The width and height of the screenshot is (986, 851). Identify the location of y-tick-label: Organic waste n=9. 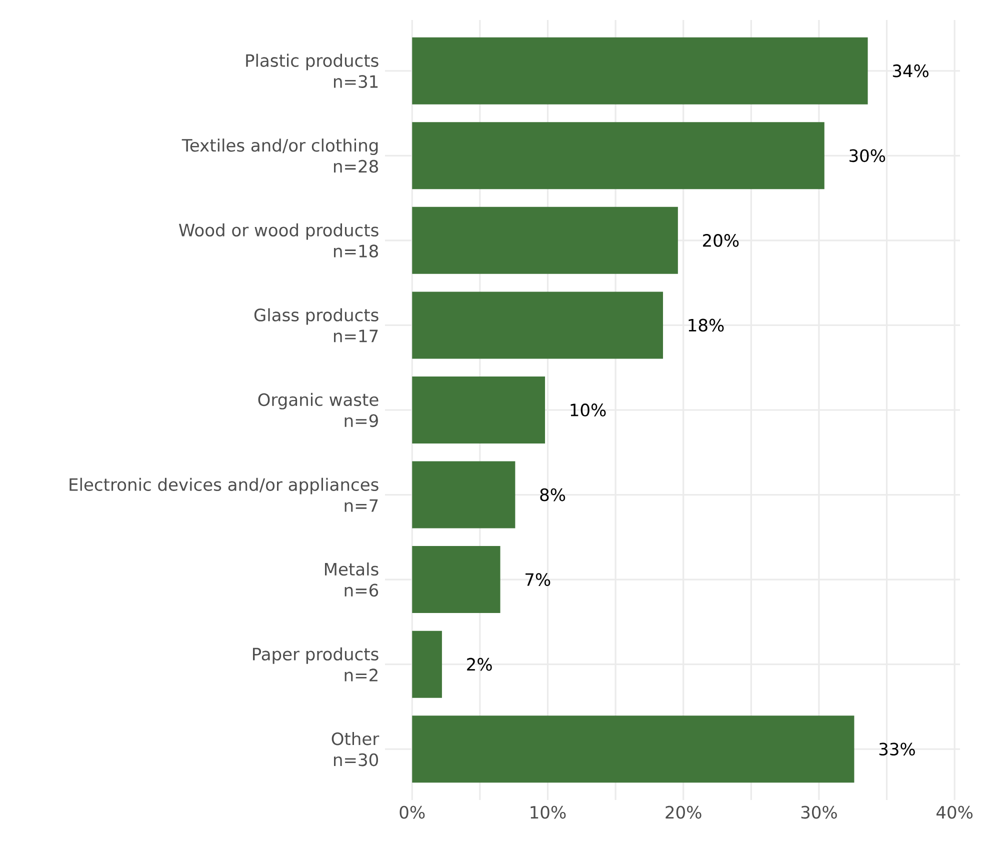
(318, 410).